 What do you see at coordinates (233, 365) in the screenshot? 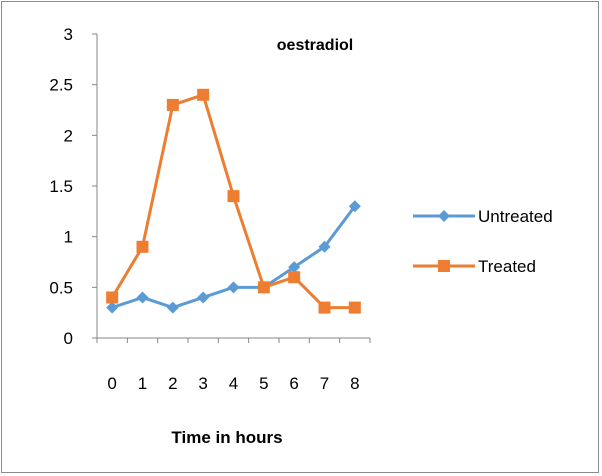
I see `x-axis: 0 1 2 3 4 5 6 7 8` at bounding box center [233, 365].